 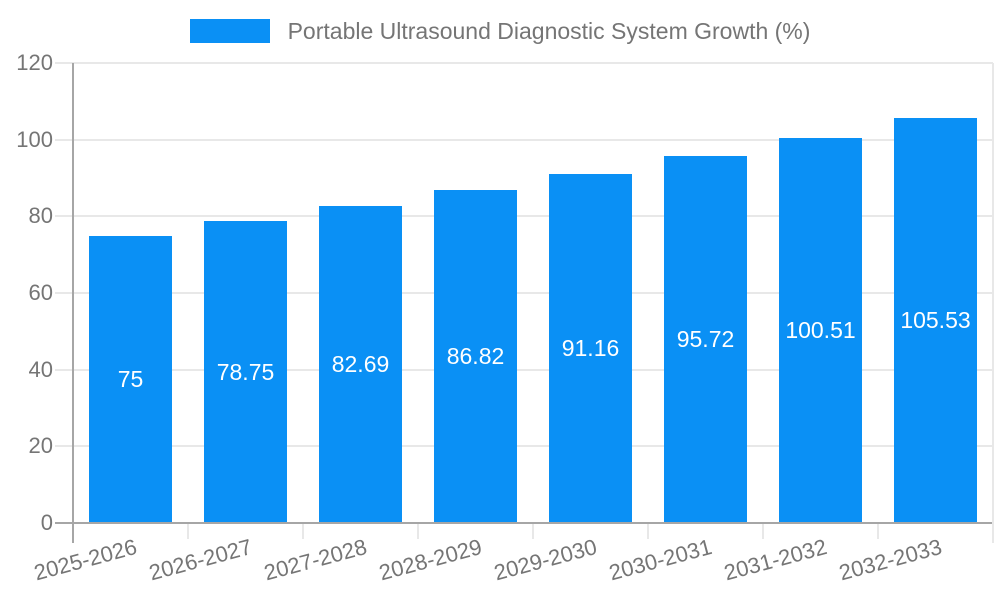 What do you see at coordinates (46, 522) in the screenshot?
I see `y-axis-tick-label: 0` at bounding box center [46, 522].